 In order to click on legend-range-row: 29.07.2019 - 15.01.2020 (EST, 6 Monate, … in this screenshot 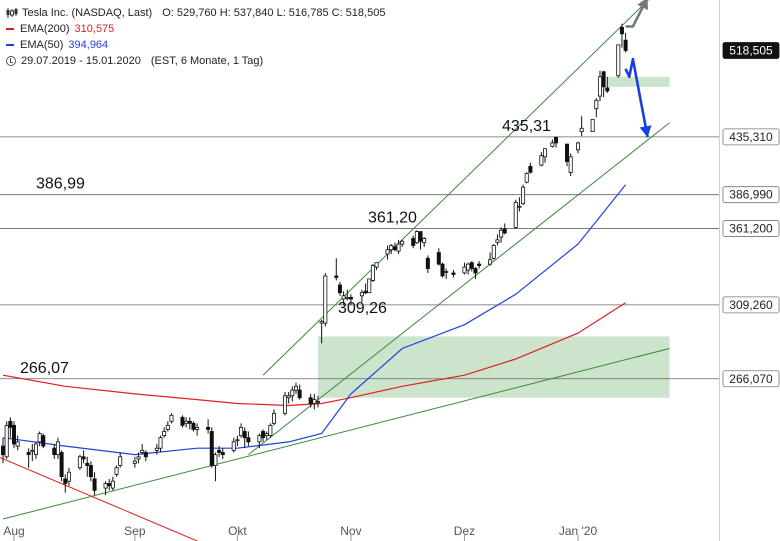, I will do `click(195, 61)`.